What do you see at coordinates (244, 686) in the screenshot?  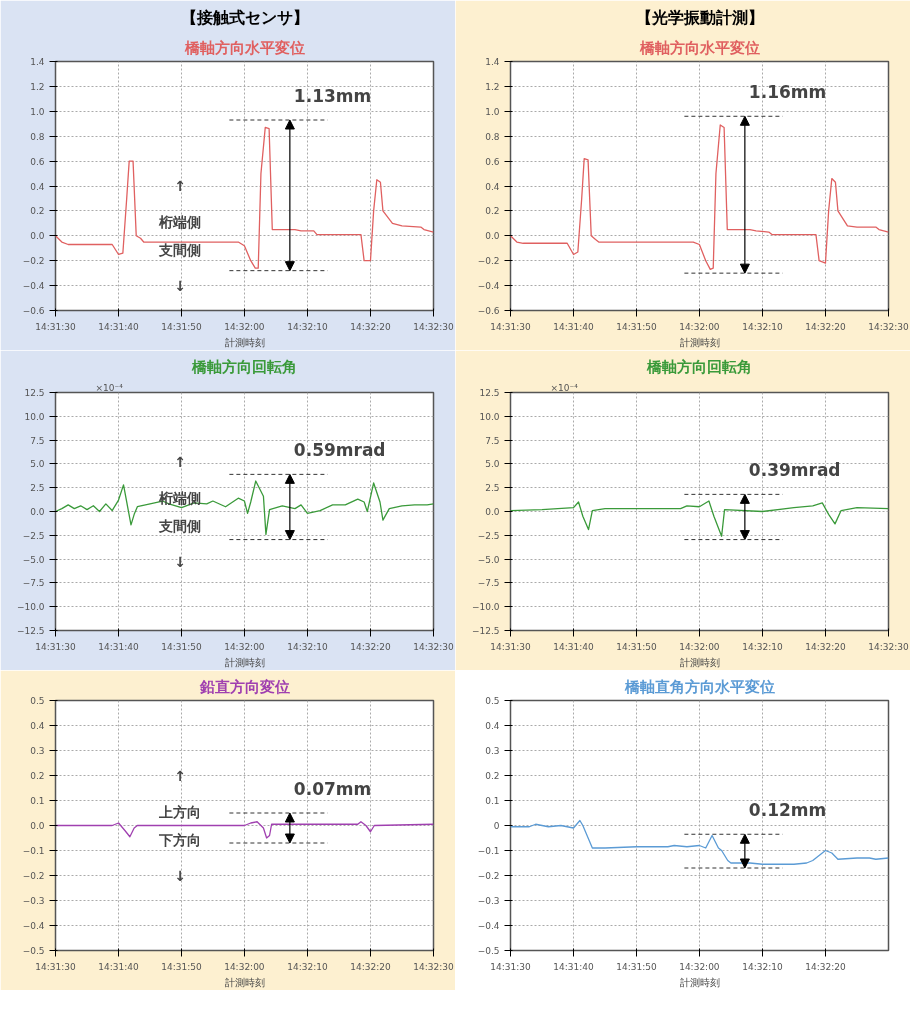 I see `chart-title: 鉛直方向変位` at bounding box center [244, 686].